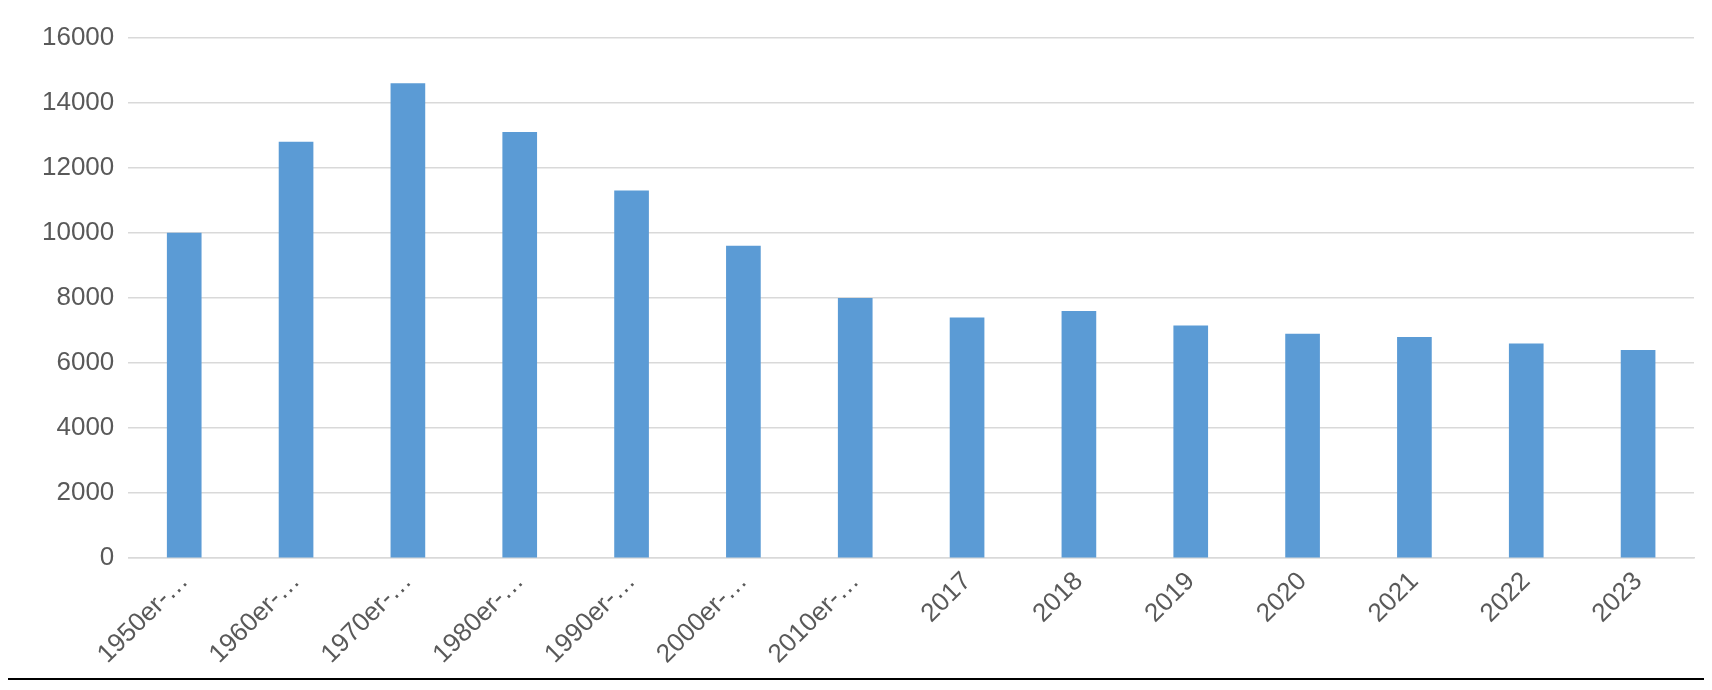 This screenshot has width=1712, height=690. I want to click on y-tick-label: 6000, so click(85, 361).